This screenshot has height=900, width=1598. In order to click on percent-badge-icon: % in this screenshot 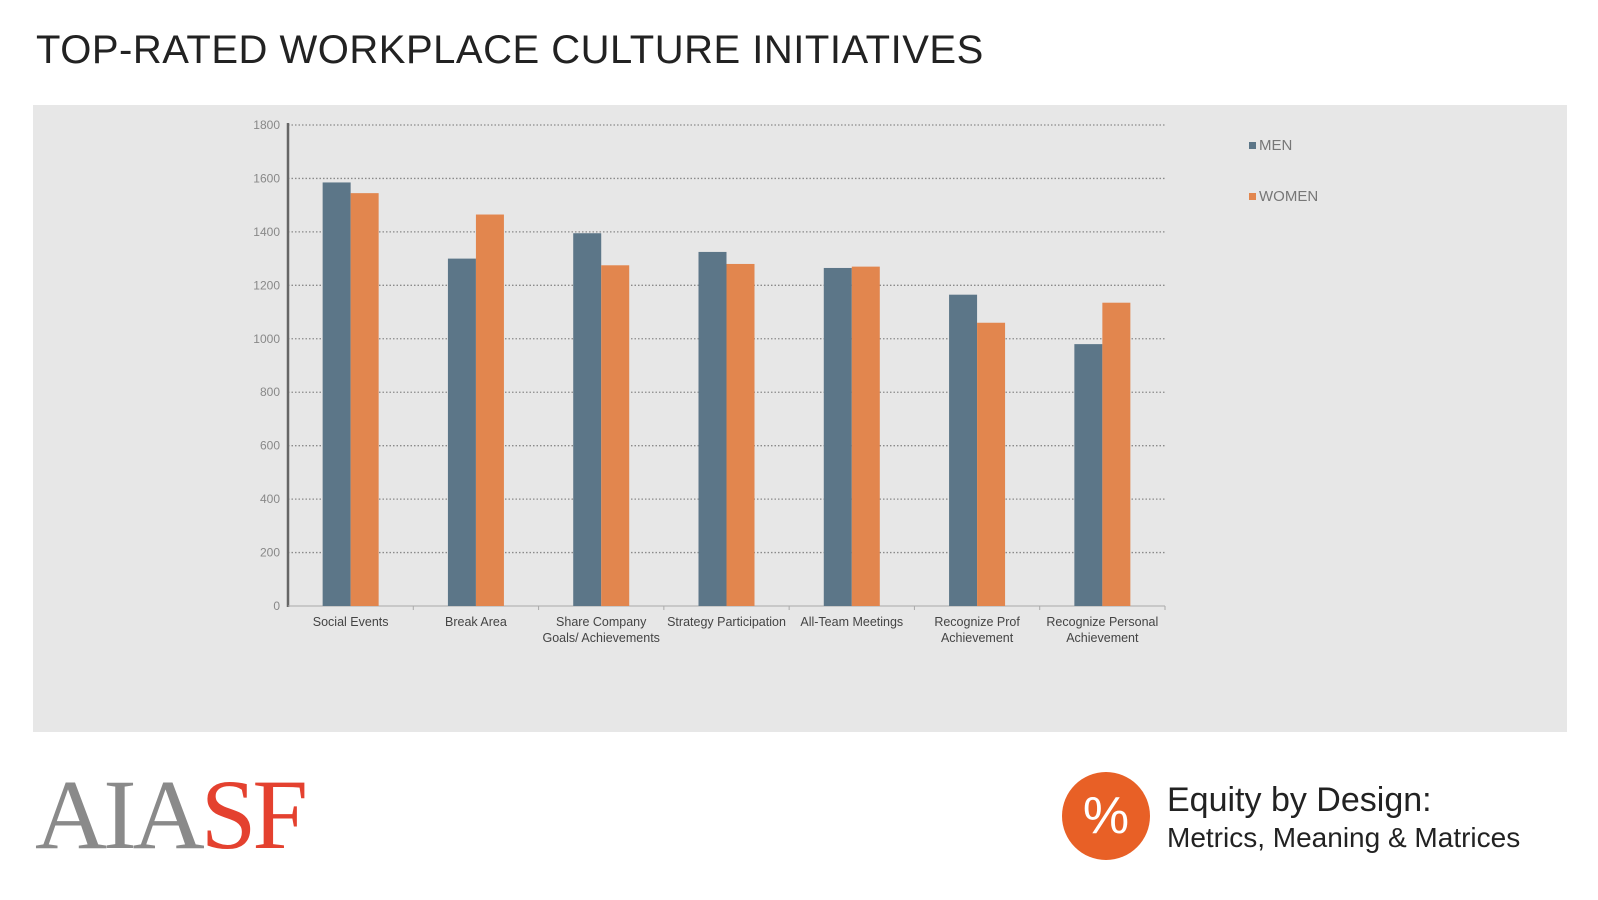, I will do `click(1106, 816)`.